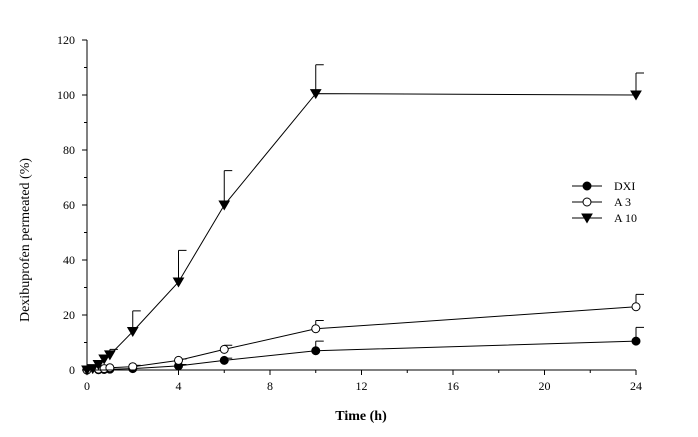  What do you see at coordinates (66, 95) in the screenshot?
I see `y-tick-label: 100` at bounding box center [66, 95].